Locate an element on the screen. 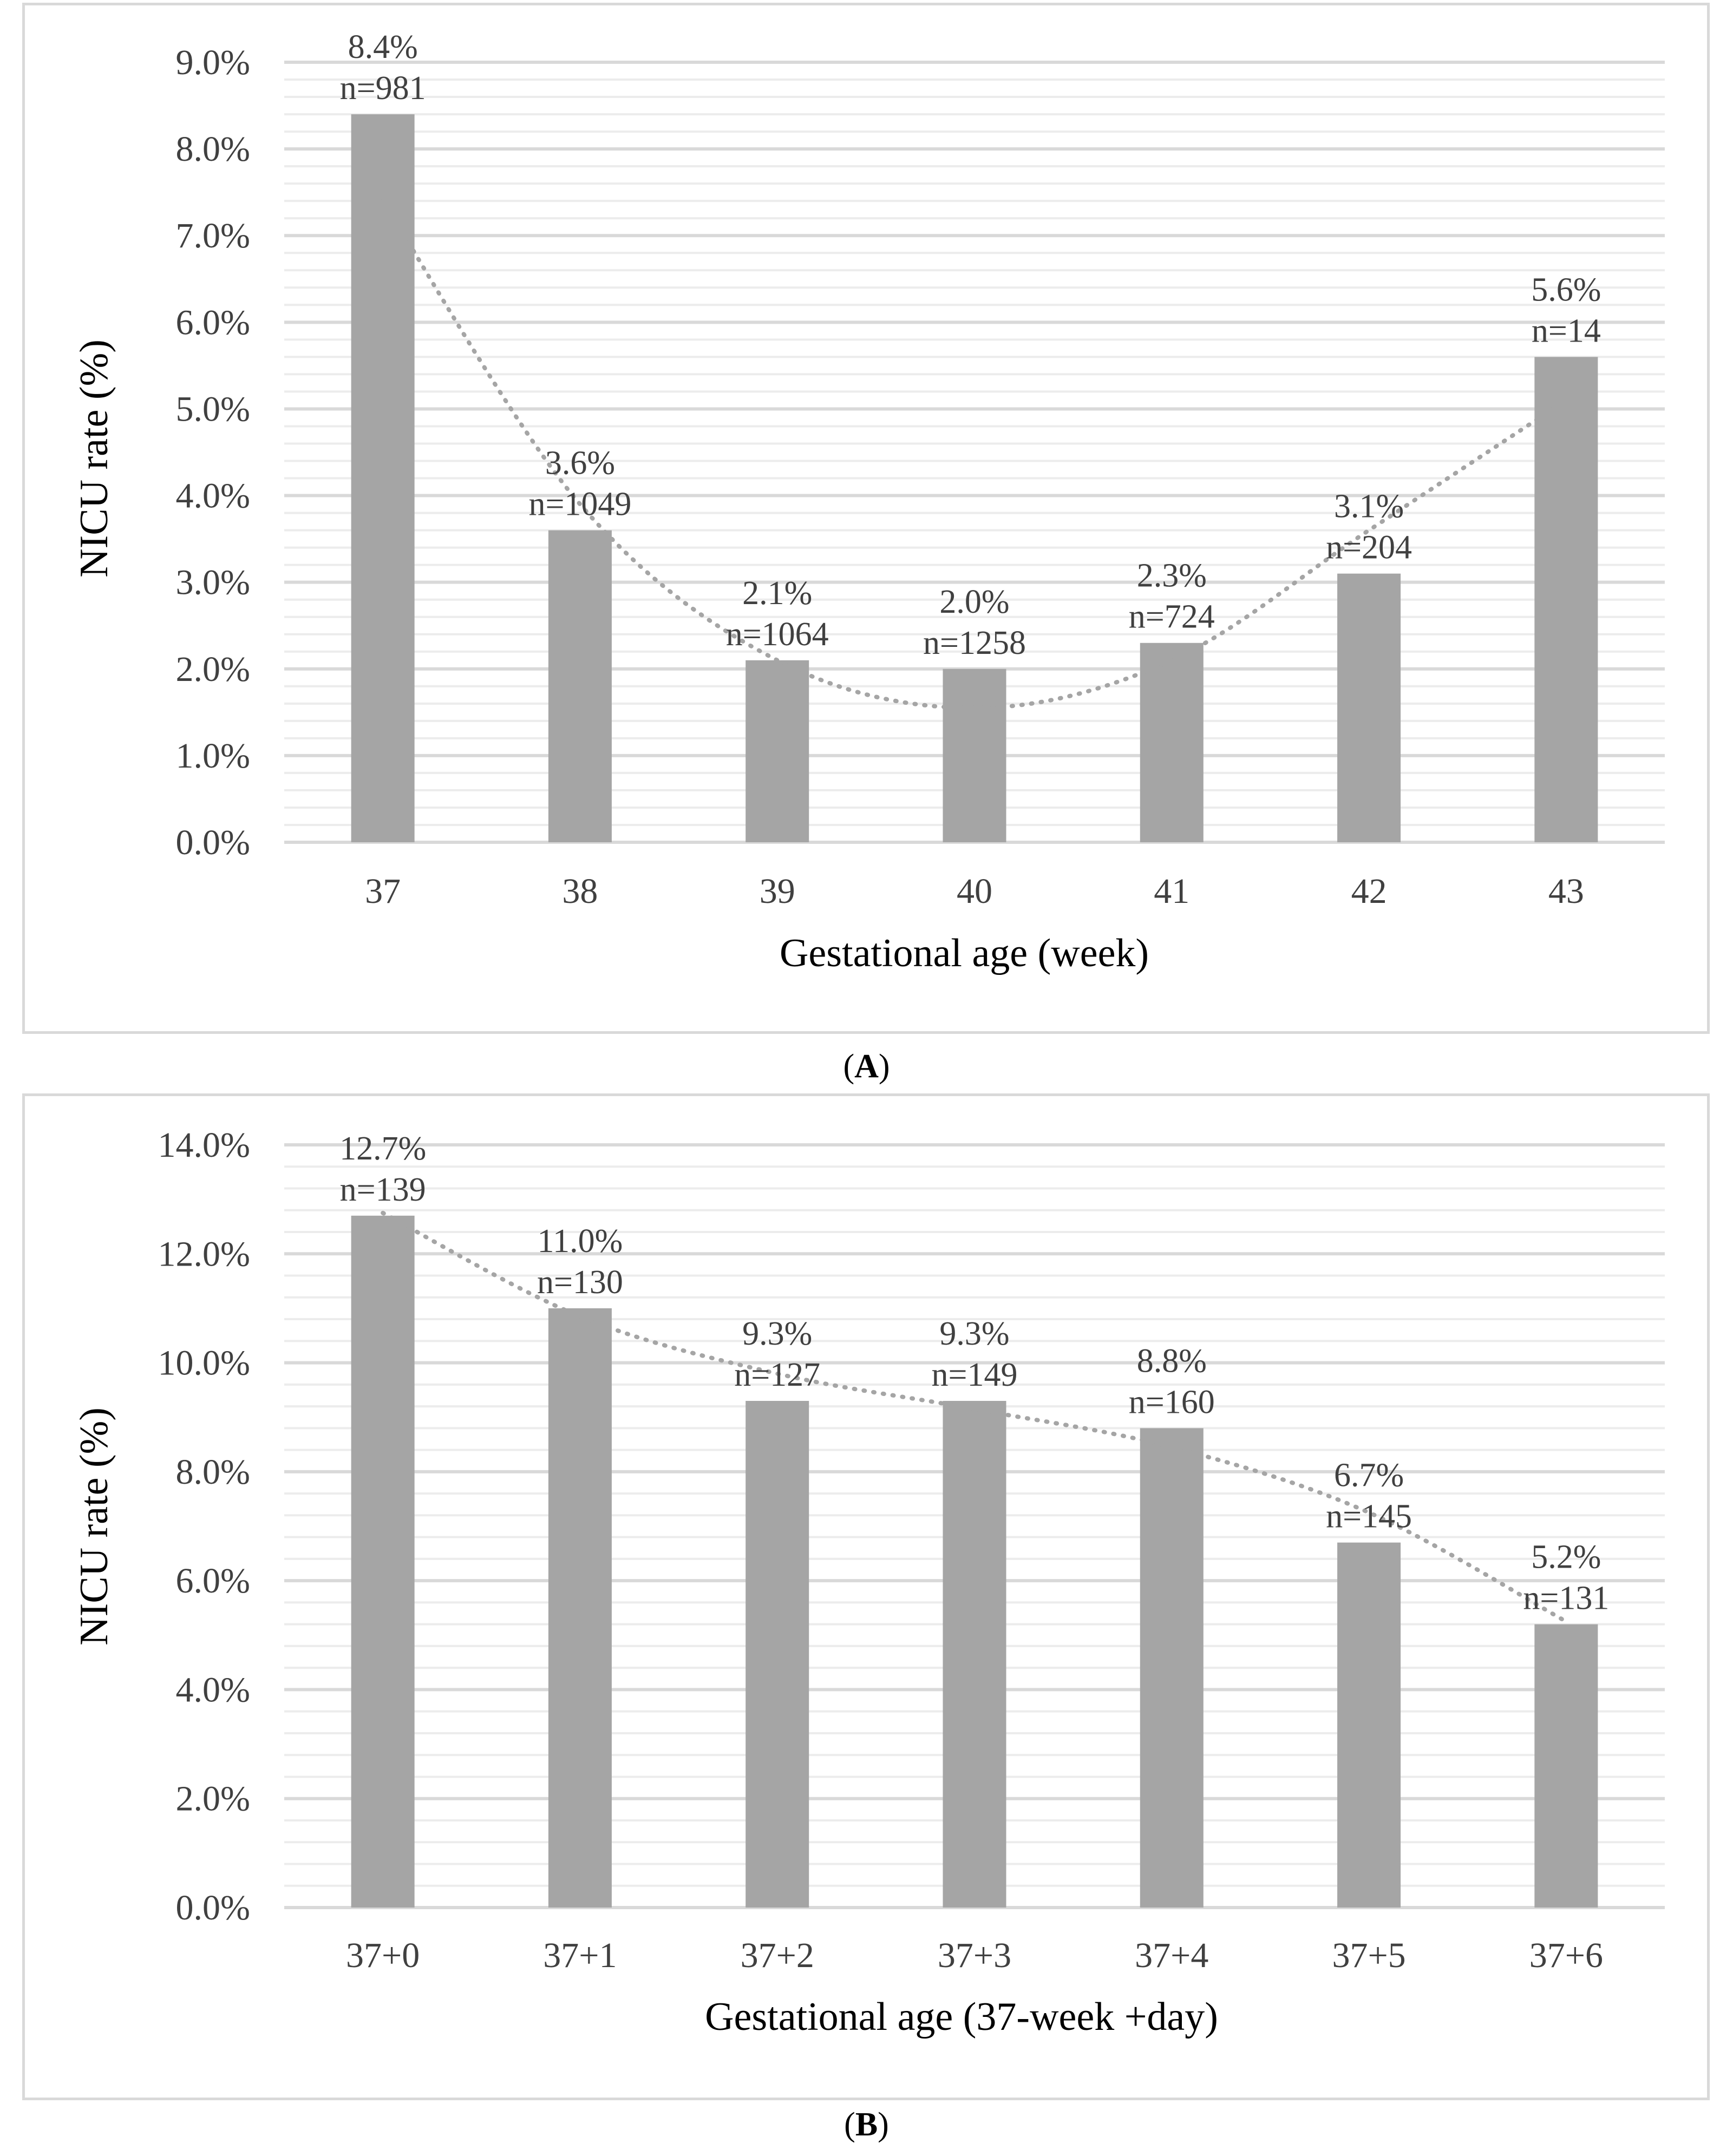  data-label-percent: 11.0% is located at coordinates (580, 1241).